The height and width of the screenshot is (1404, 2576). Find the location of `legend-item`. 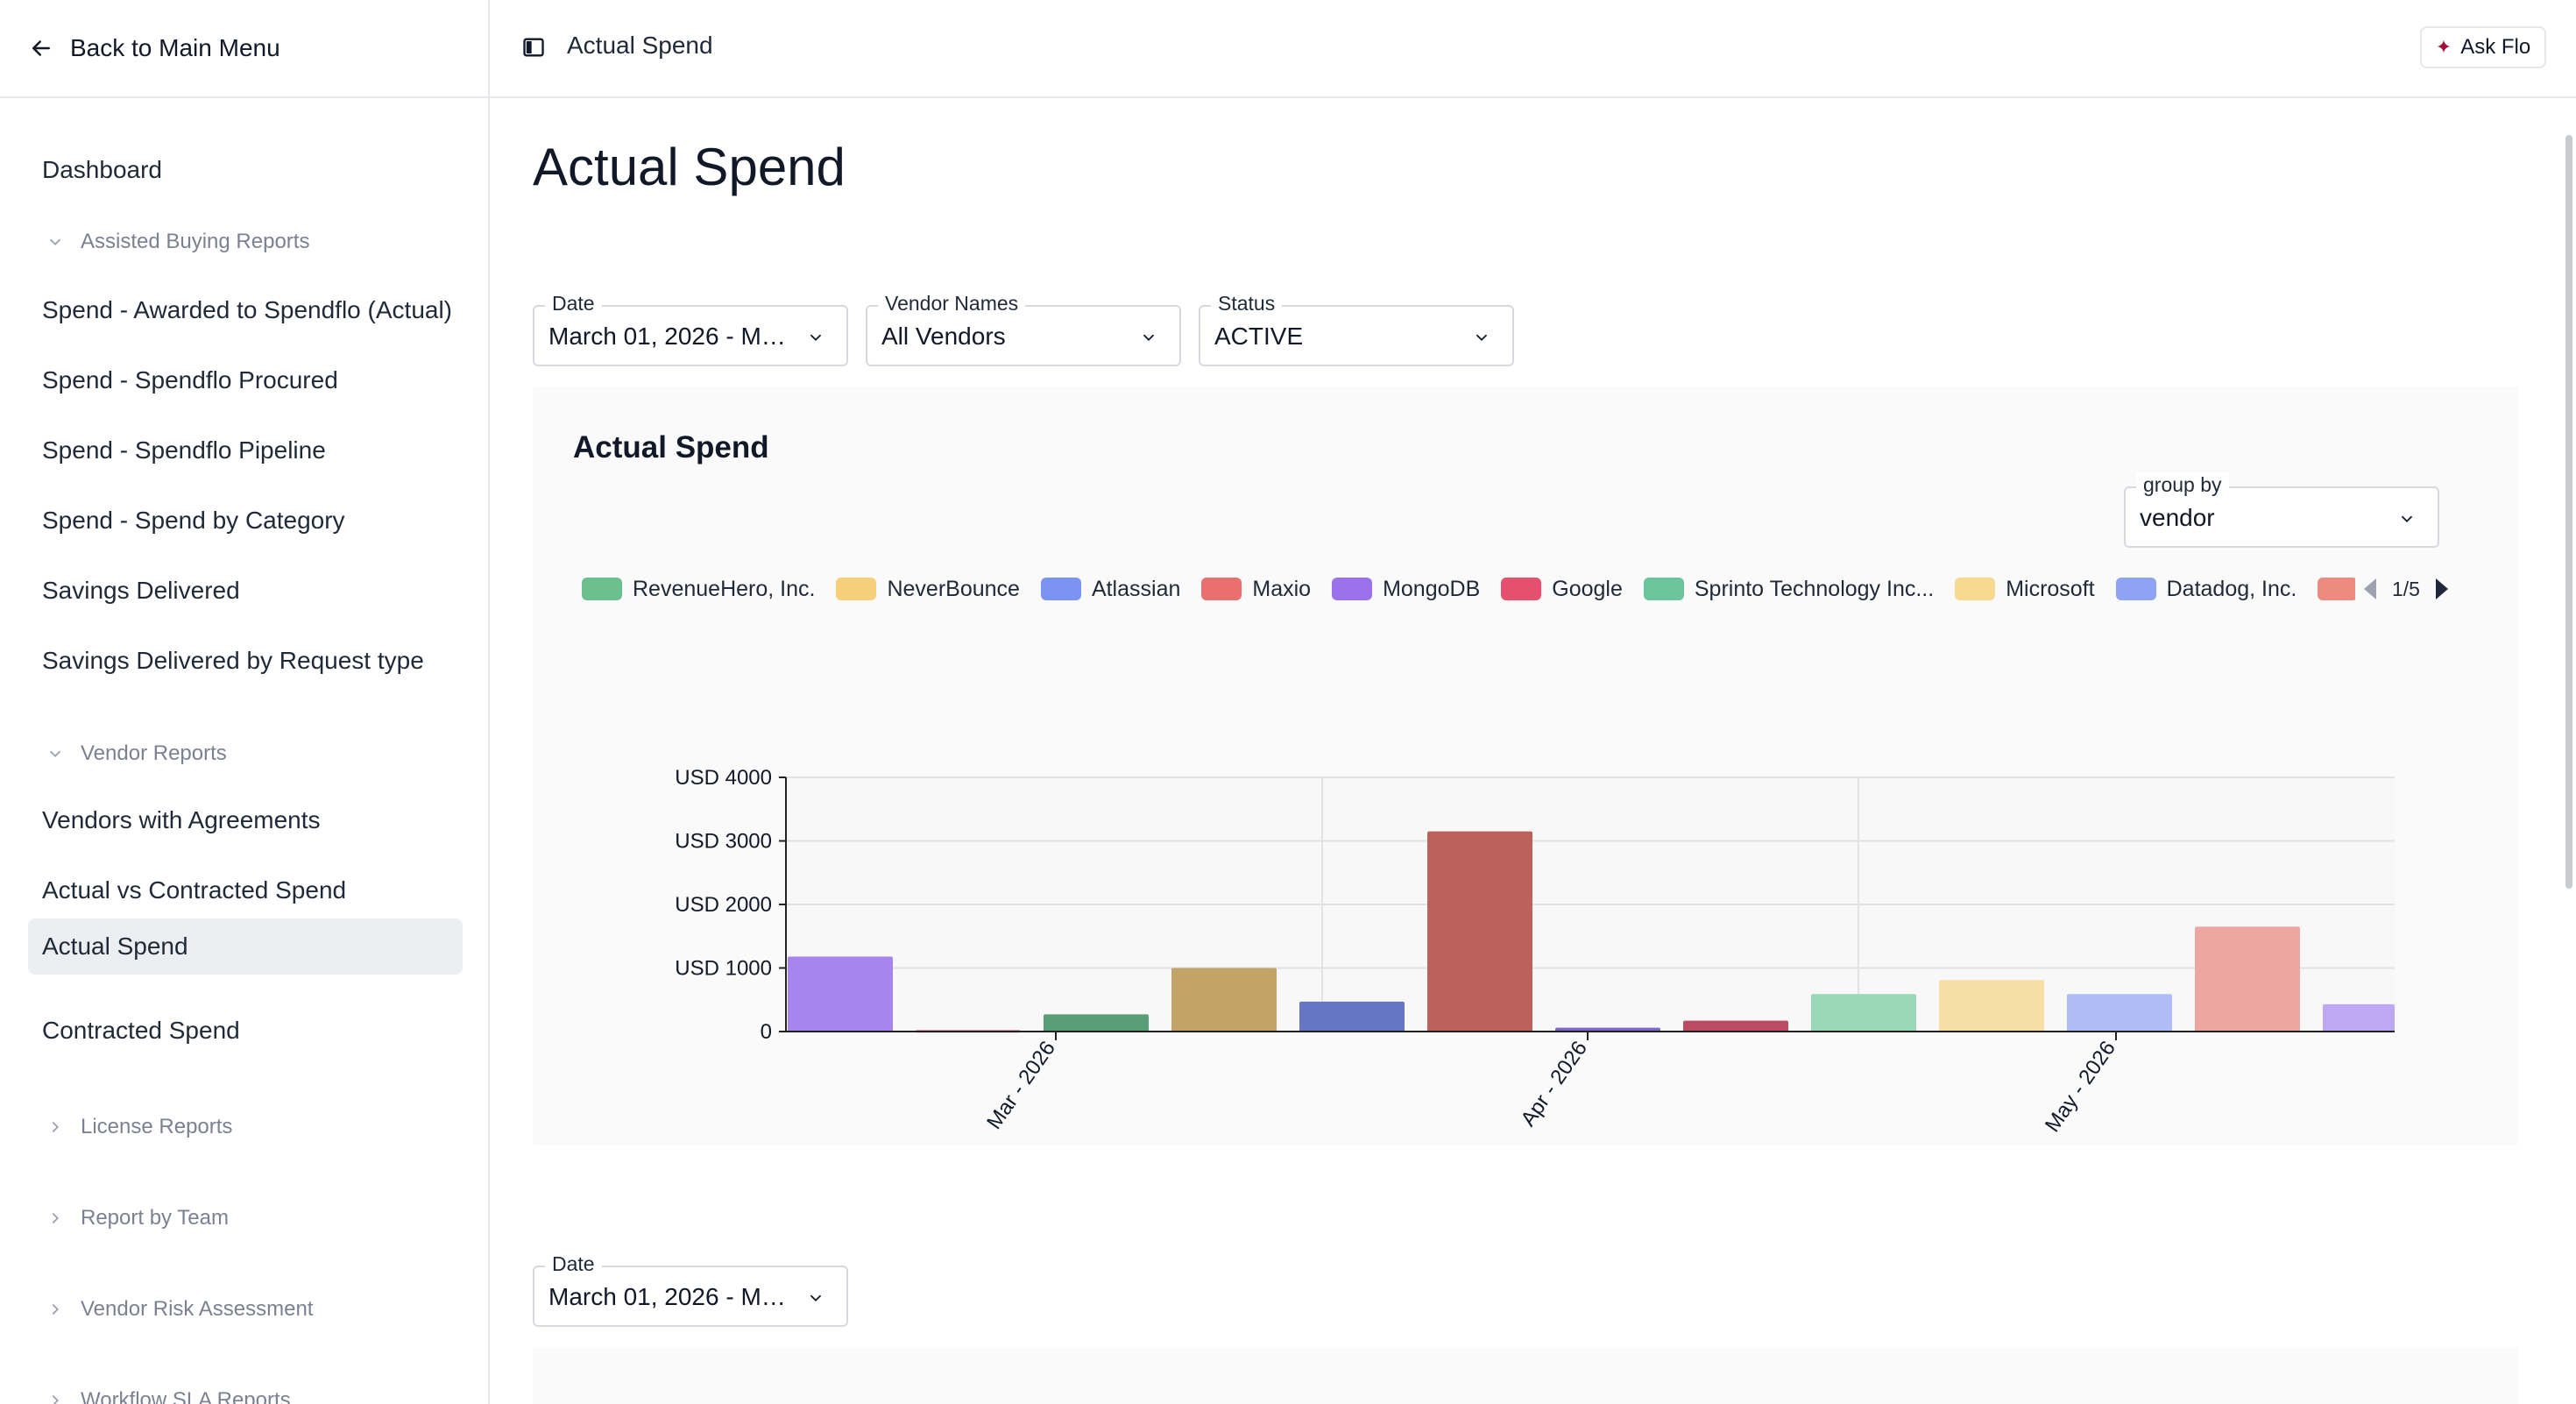

legend-item is located at coordinates (2338, 589).